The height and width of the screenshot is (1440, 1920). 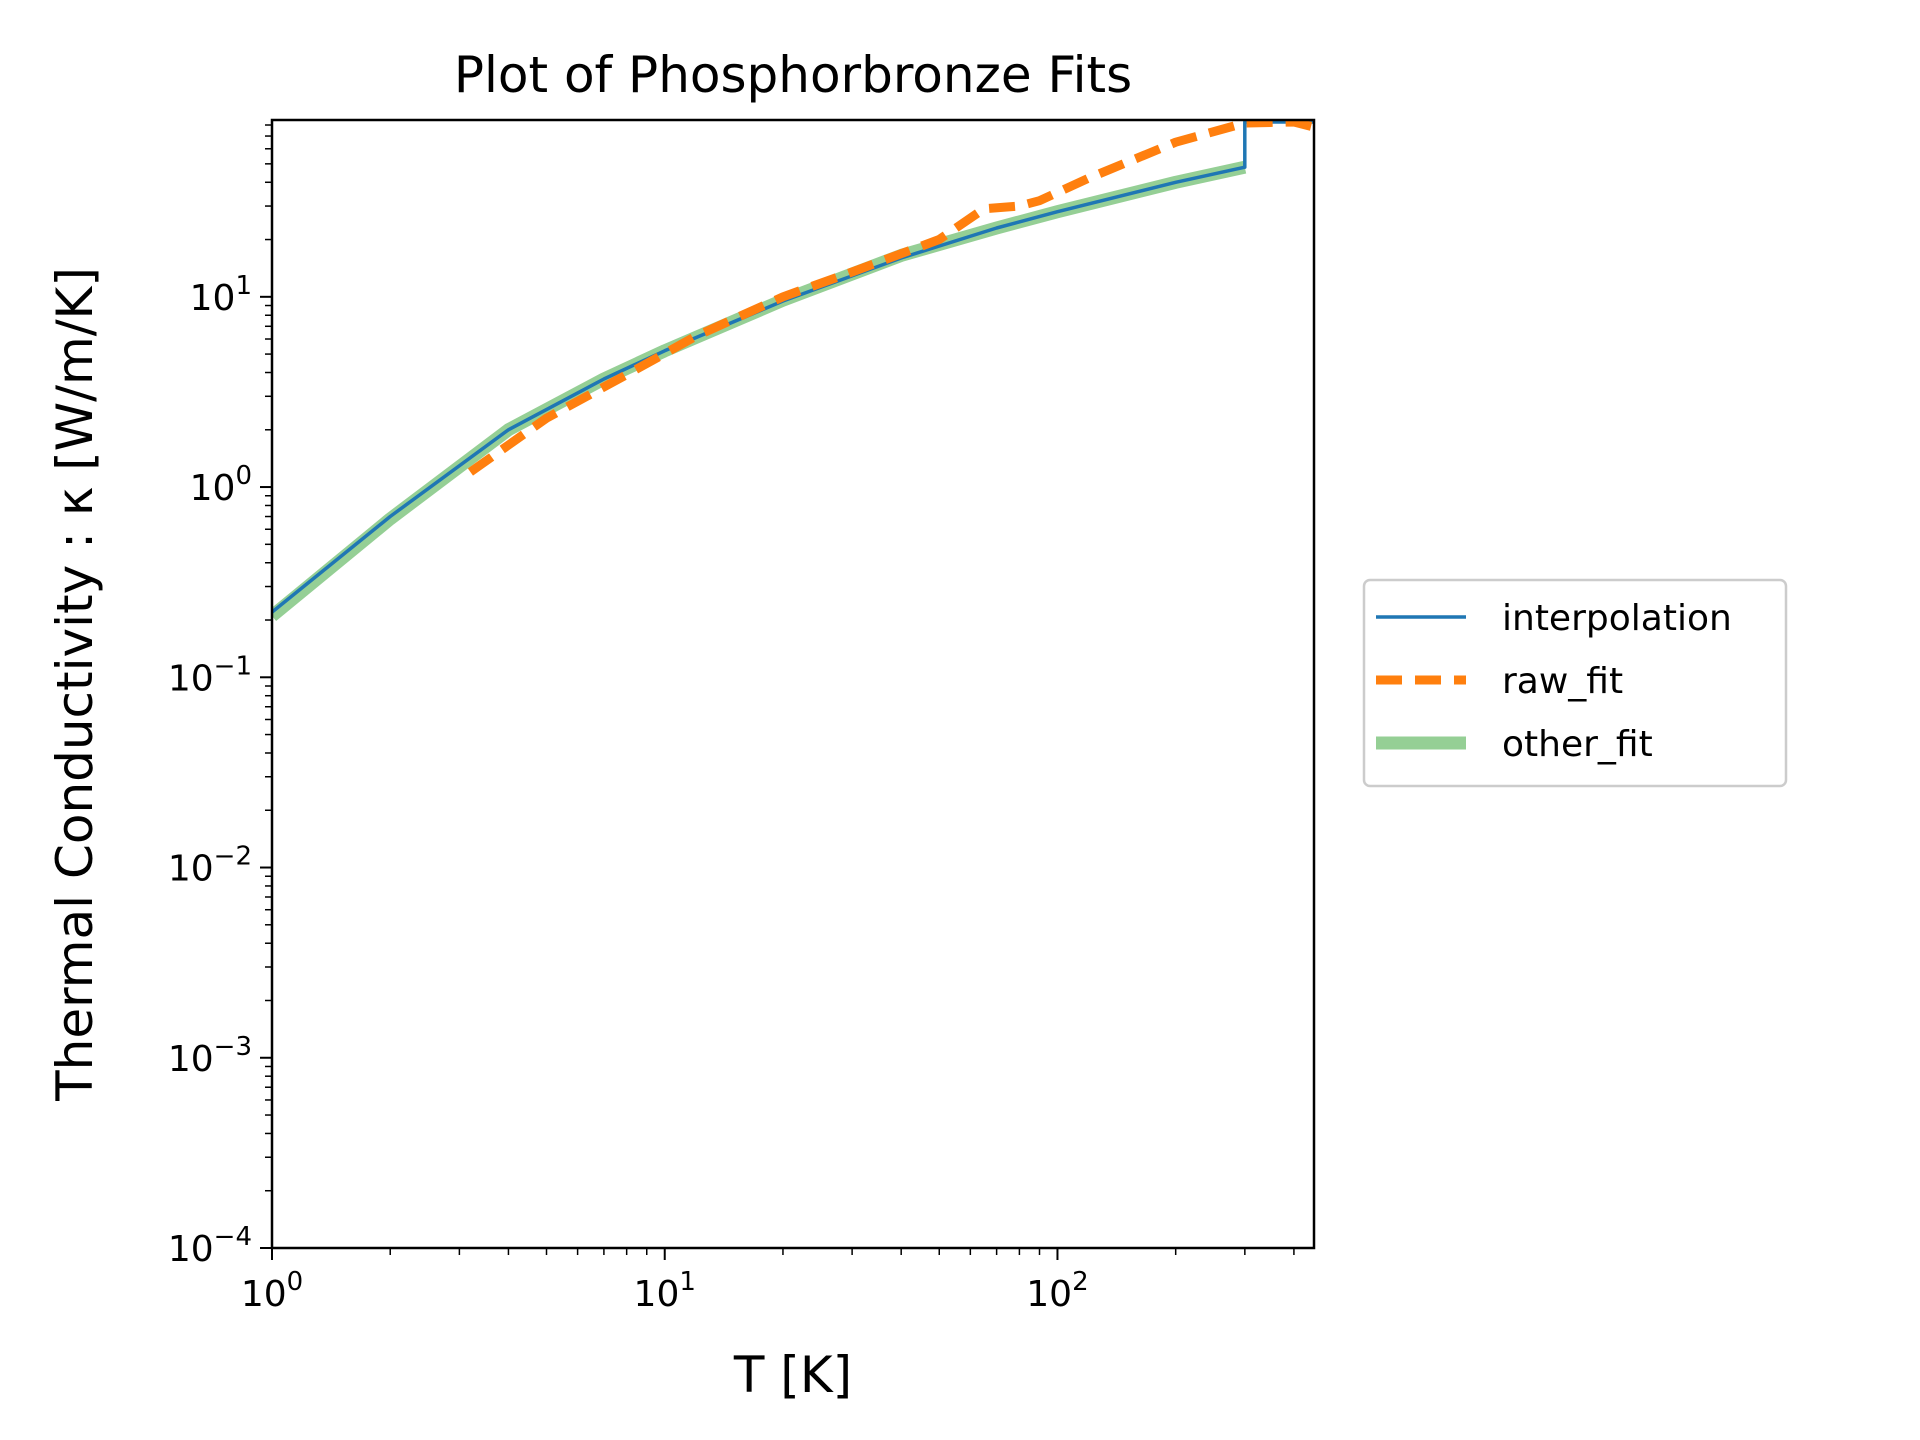 I want to click on legend-label-interpolation: interpolation, so click(x=1617, y=618).